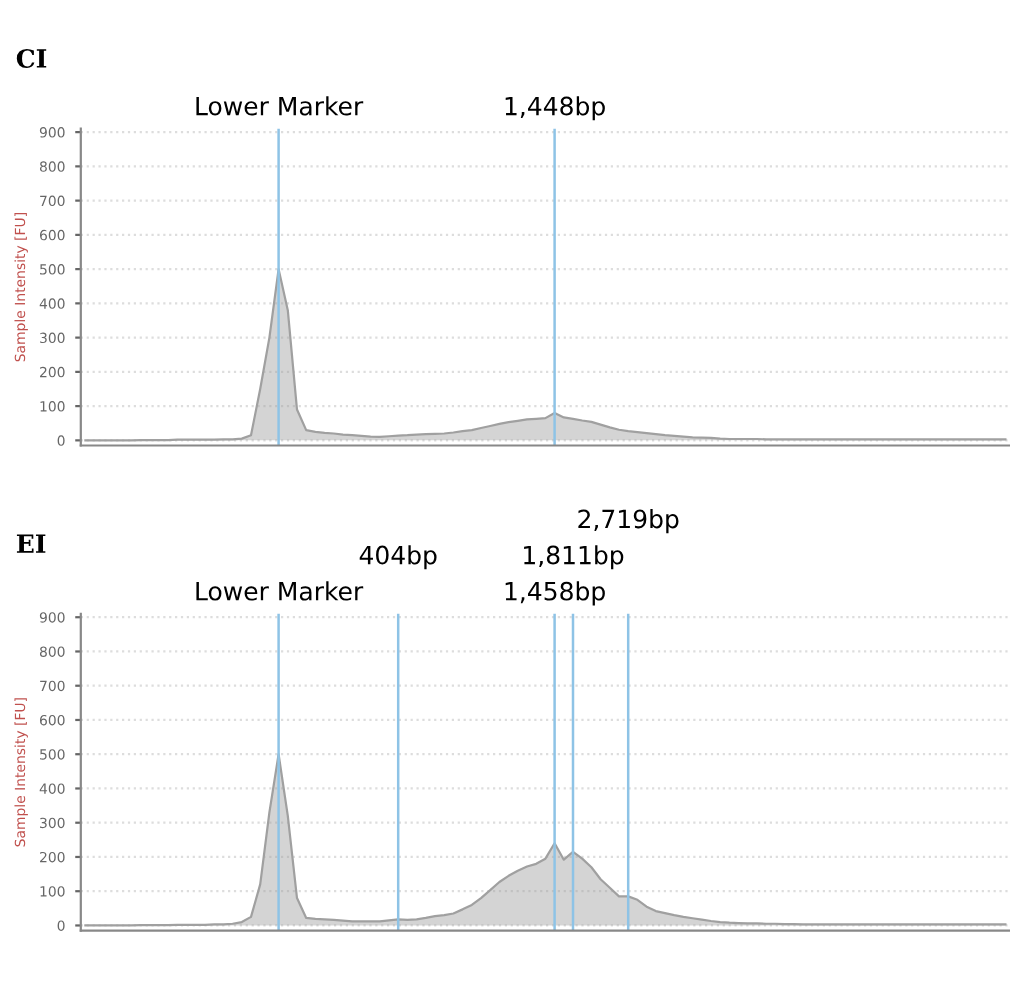  I want to click on text: 2,719bp, so click(628, 521).